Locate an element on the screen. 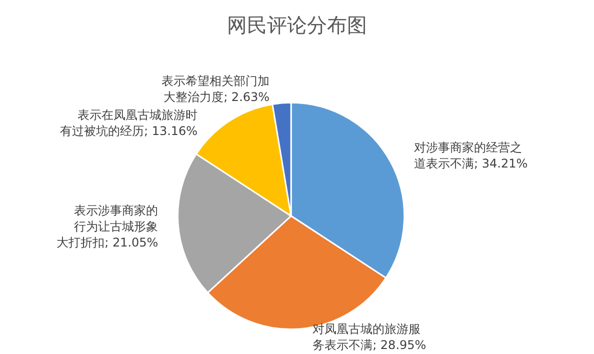 Image resolution: width=594 pixels, height=354 pixels. slice-label: 对凤凰古城的旅游服务表示不满; 28.95% is located at coordinates (369, 337).